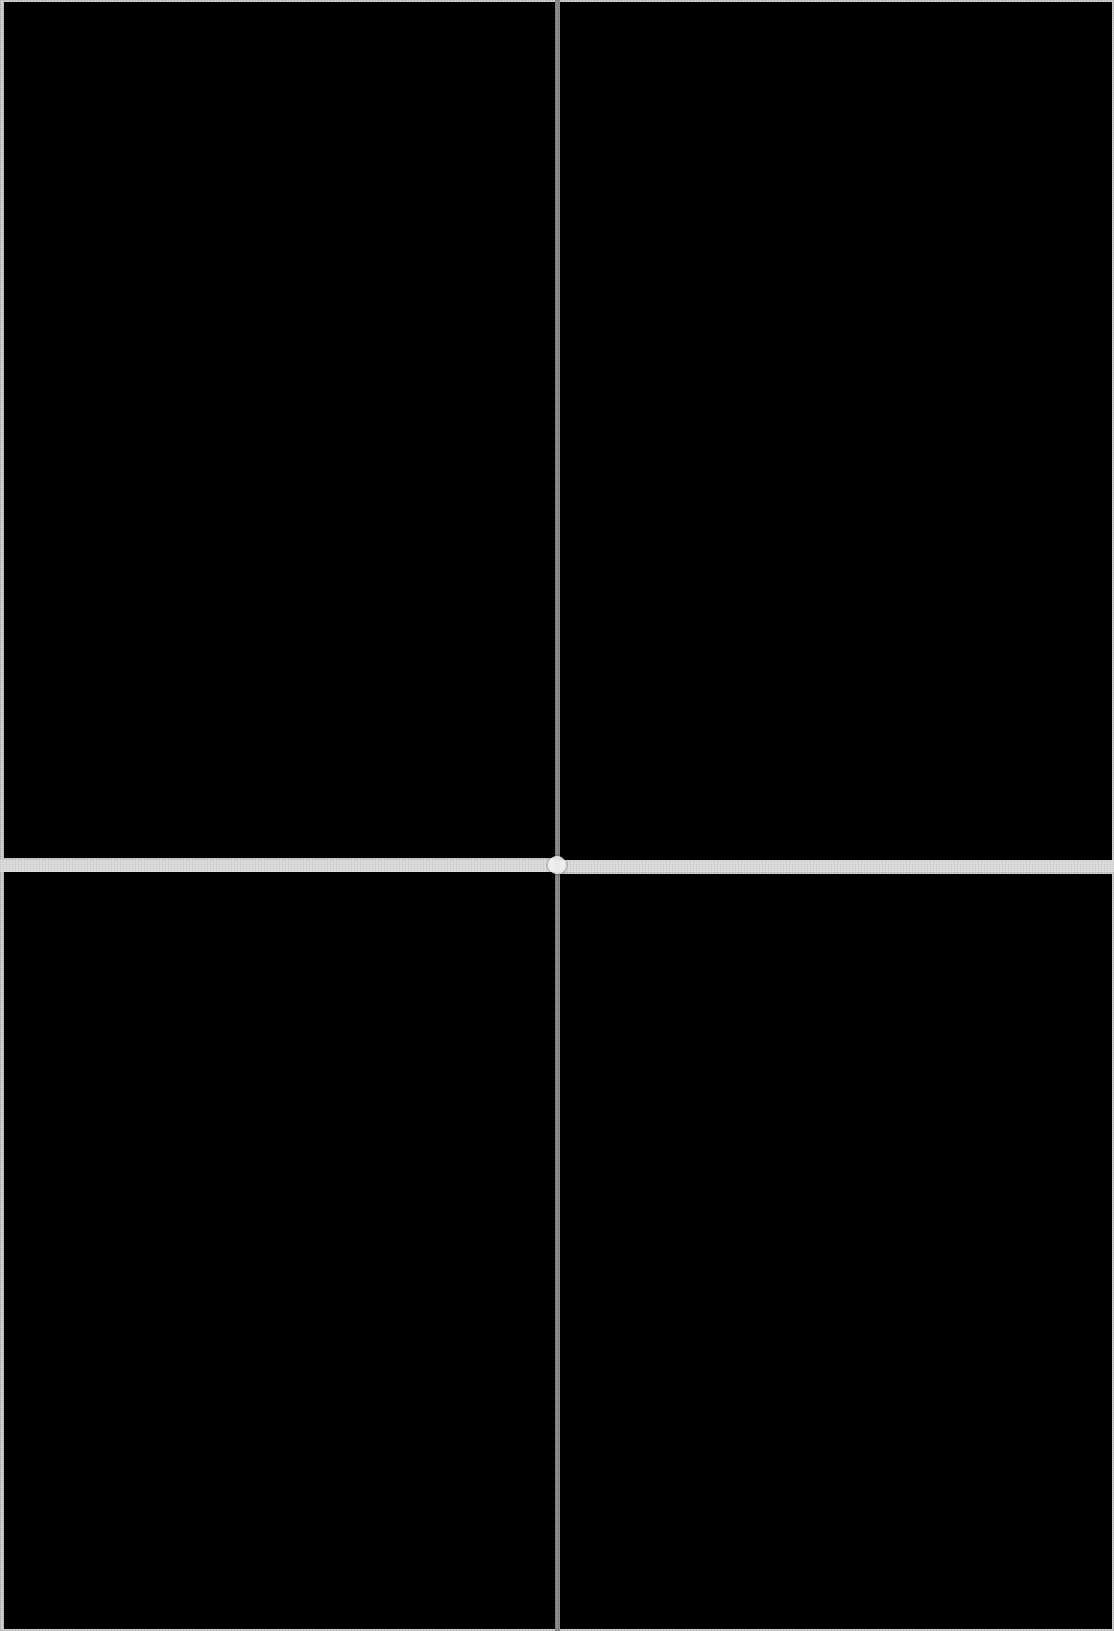 This screenshot has width=1114, height=1631. What do you see at coordinates (557, 865) in the screenshot?
I see `center-junction` at bounding box center [557, 865].